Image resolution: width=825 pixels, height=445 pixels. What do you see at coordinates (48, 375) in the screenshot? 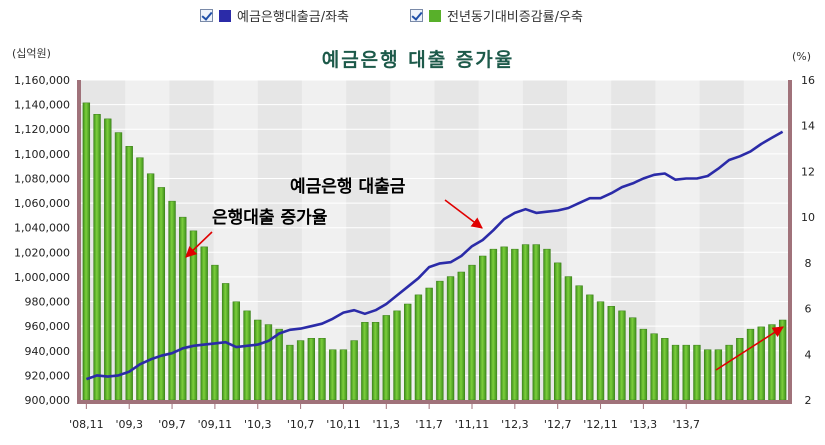
I see `left-tick-label: 920,000` at bounding box center [48, 375].